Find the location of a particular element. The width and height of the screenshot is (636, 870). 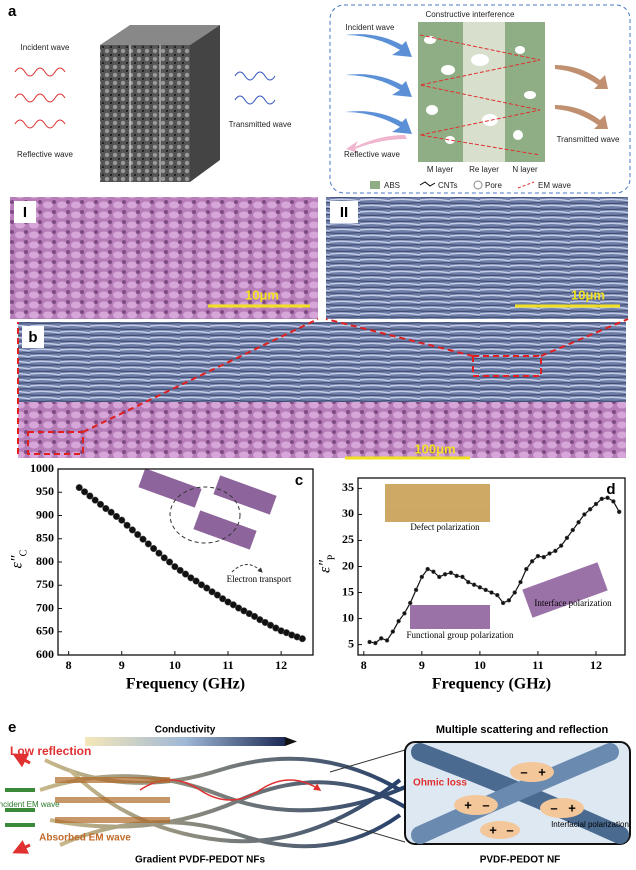

panel-label: a is located at coordinates (12, 11).